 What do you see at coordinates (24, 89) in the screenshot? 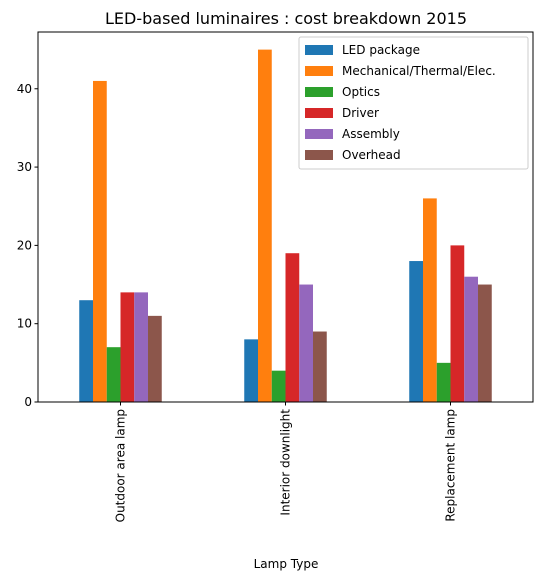
I see `y-tick-label: 40` at bounding box center [24, 89].